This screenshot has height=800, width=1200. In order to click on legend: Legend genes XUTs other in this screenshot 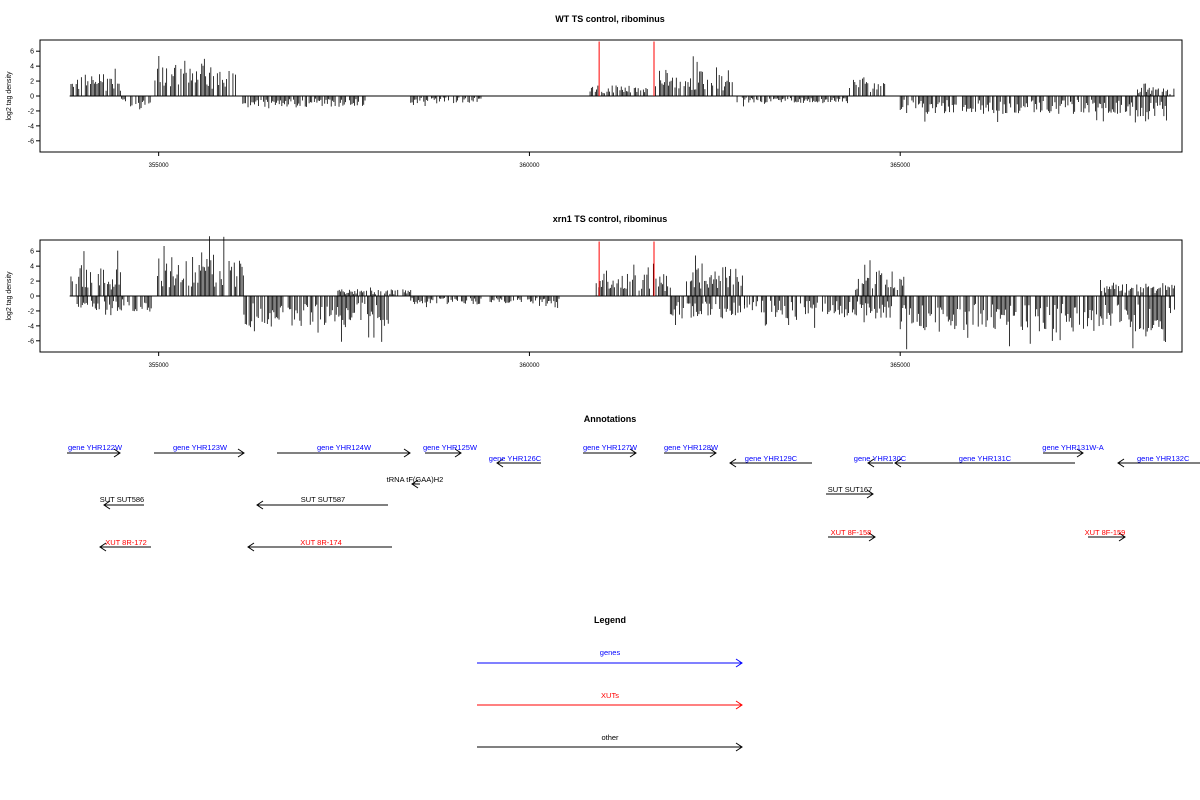, I will do `click(610, 683)`.